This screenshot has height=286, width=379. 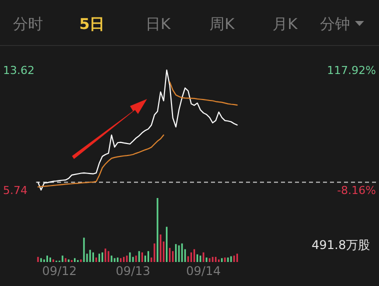 What do you see at coordinates (15, 190) in the screenshot?
I see `y-tick-label: 5.74` at bounding box center [15, 190].